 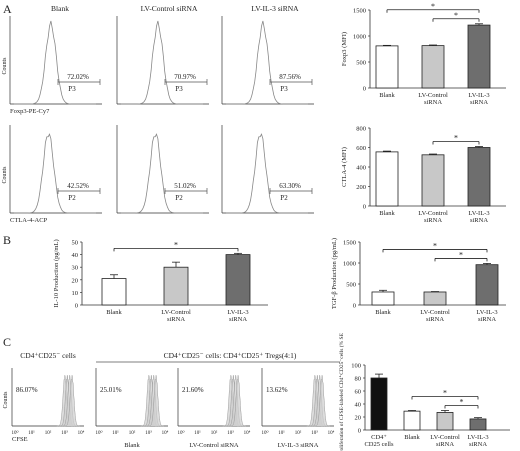 What do you see at coordinates (111, 390) in the screenshot?
I see `flow-c-percent-2: 25.01%` at bounding box center [111, 390].